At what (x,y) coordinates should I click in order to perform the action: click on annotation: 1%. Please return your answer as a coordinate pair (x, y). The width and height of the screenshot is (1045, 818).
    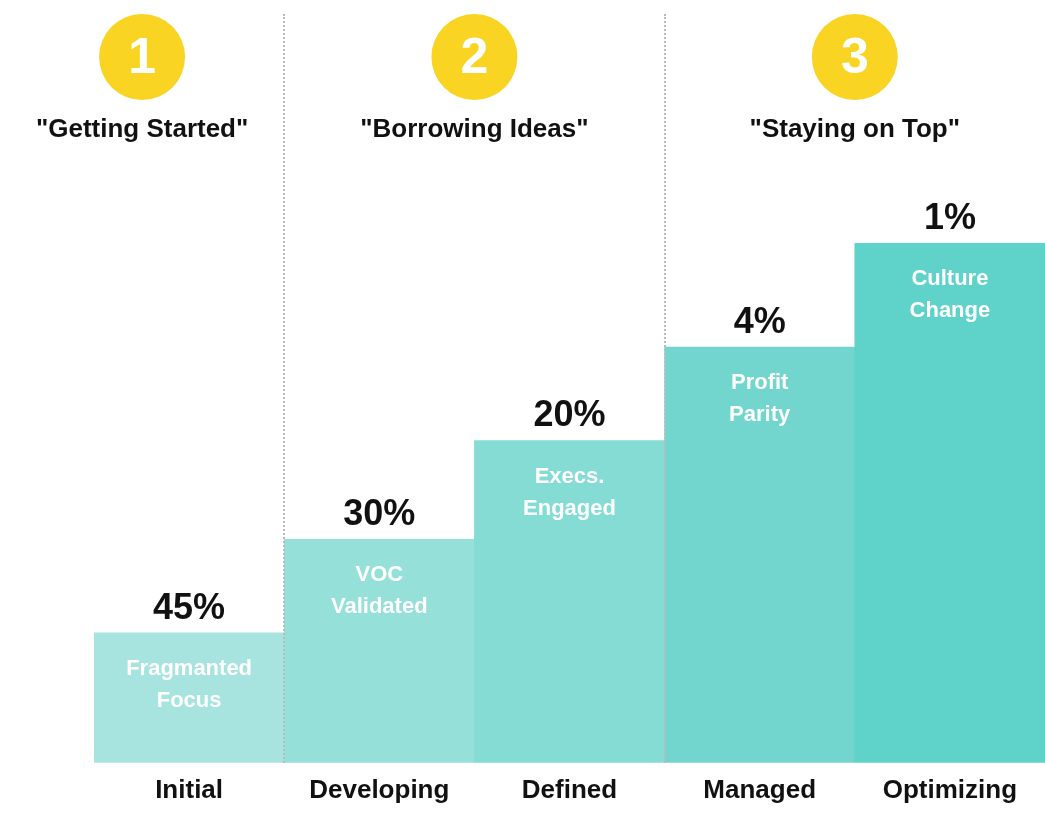
    Looking at the image, I should click on (949, 216).